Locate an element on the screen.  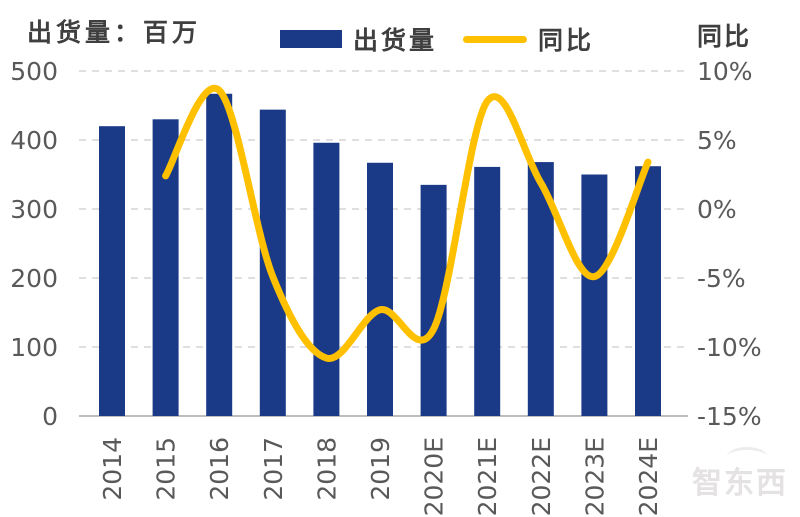
legend: 出货量 同比 is located at coordinates (437, 40).